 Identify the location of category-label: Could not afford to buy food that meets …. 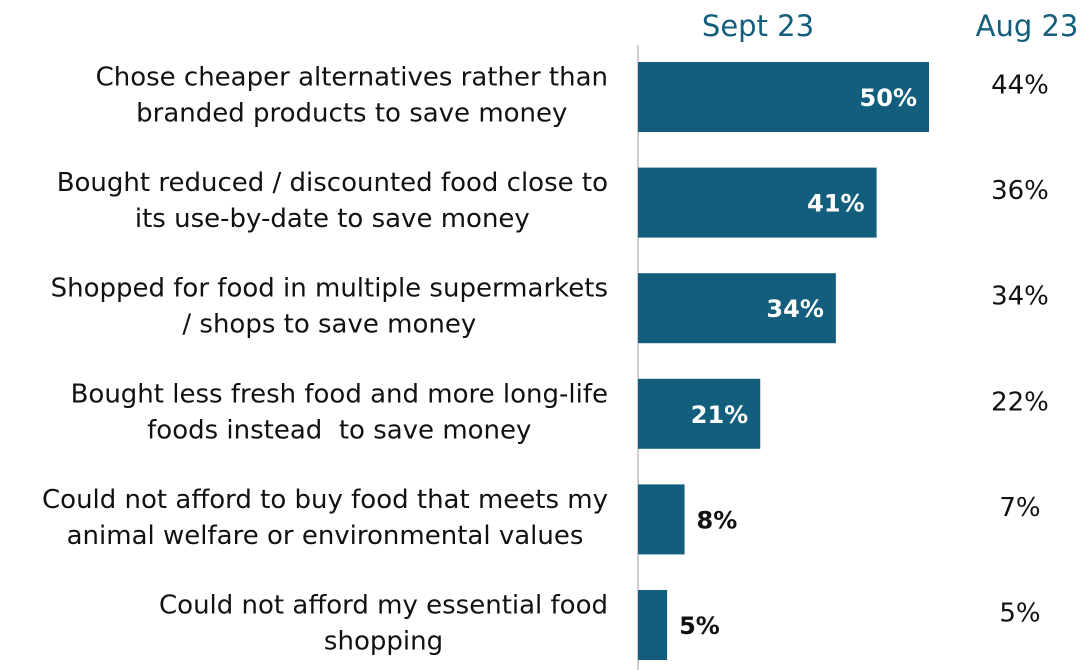
(325, 500).